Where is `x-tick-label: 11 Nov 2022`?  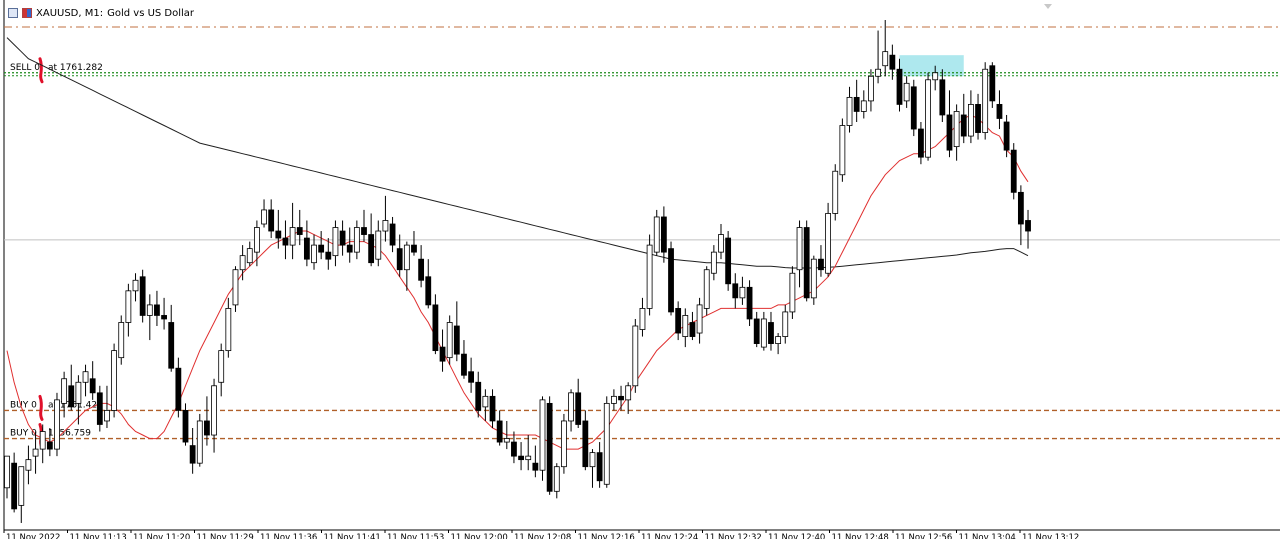 x-tick-label: 11 Nov 2022 is located at coordinates (33, 536).